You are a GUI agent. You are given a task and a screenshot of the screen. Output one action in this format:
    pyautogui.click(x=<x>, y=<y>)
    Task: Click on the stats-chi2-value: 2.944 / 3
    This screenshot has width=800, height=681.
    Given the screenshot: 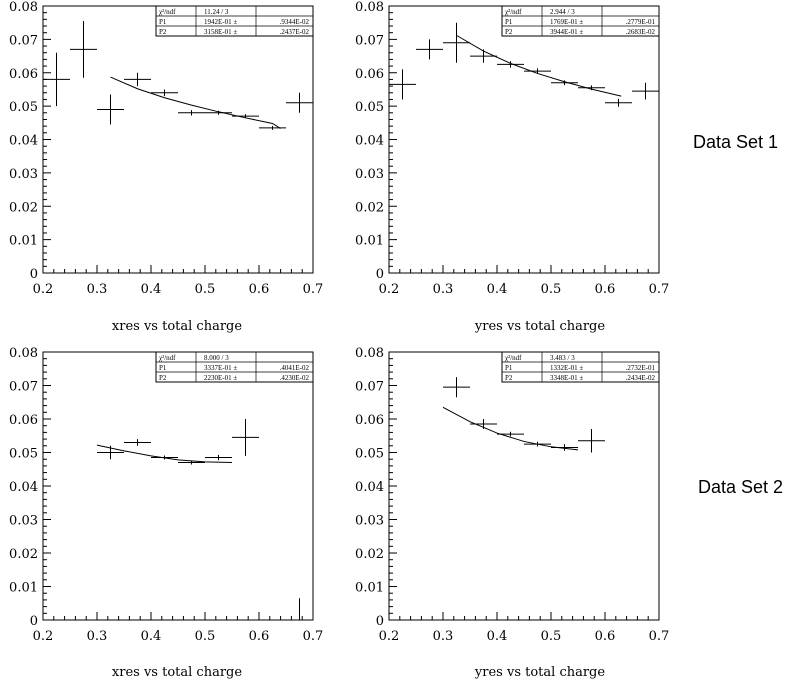 What is the action you would take?
    pyautogui.click(x=562, y=12)
    